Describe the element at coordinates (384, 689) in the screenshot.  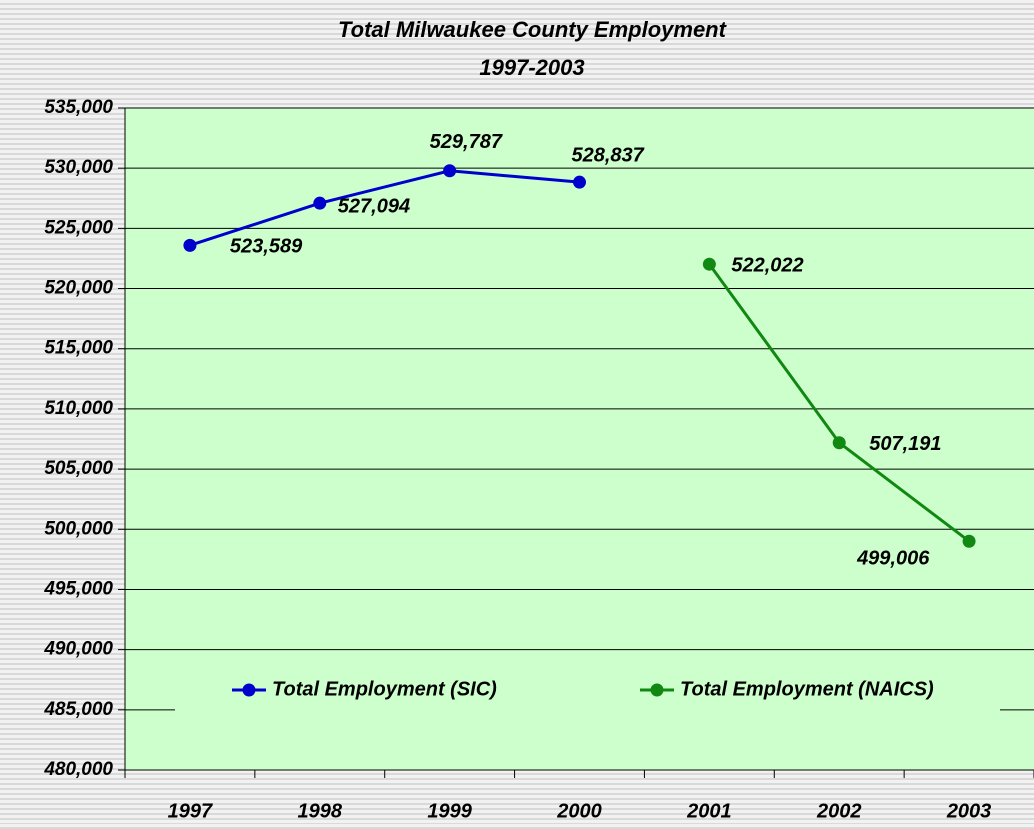
I see `legend-label: Total Employment (SIC)` at that location.